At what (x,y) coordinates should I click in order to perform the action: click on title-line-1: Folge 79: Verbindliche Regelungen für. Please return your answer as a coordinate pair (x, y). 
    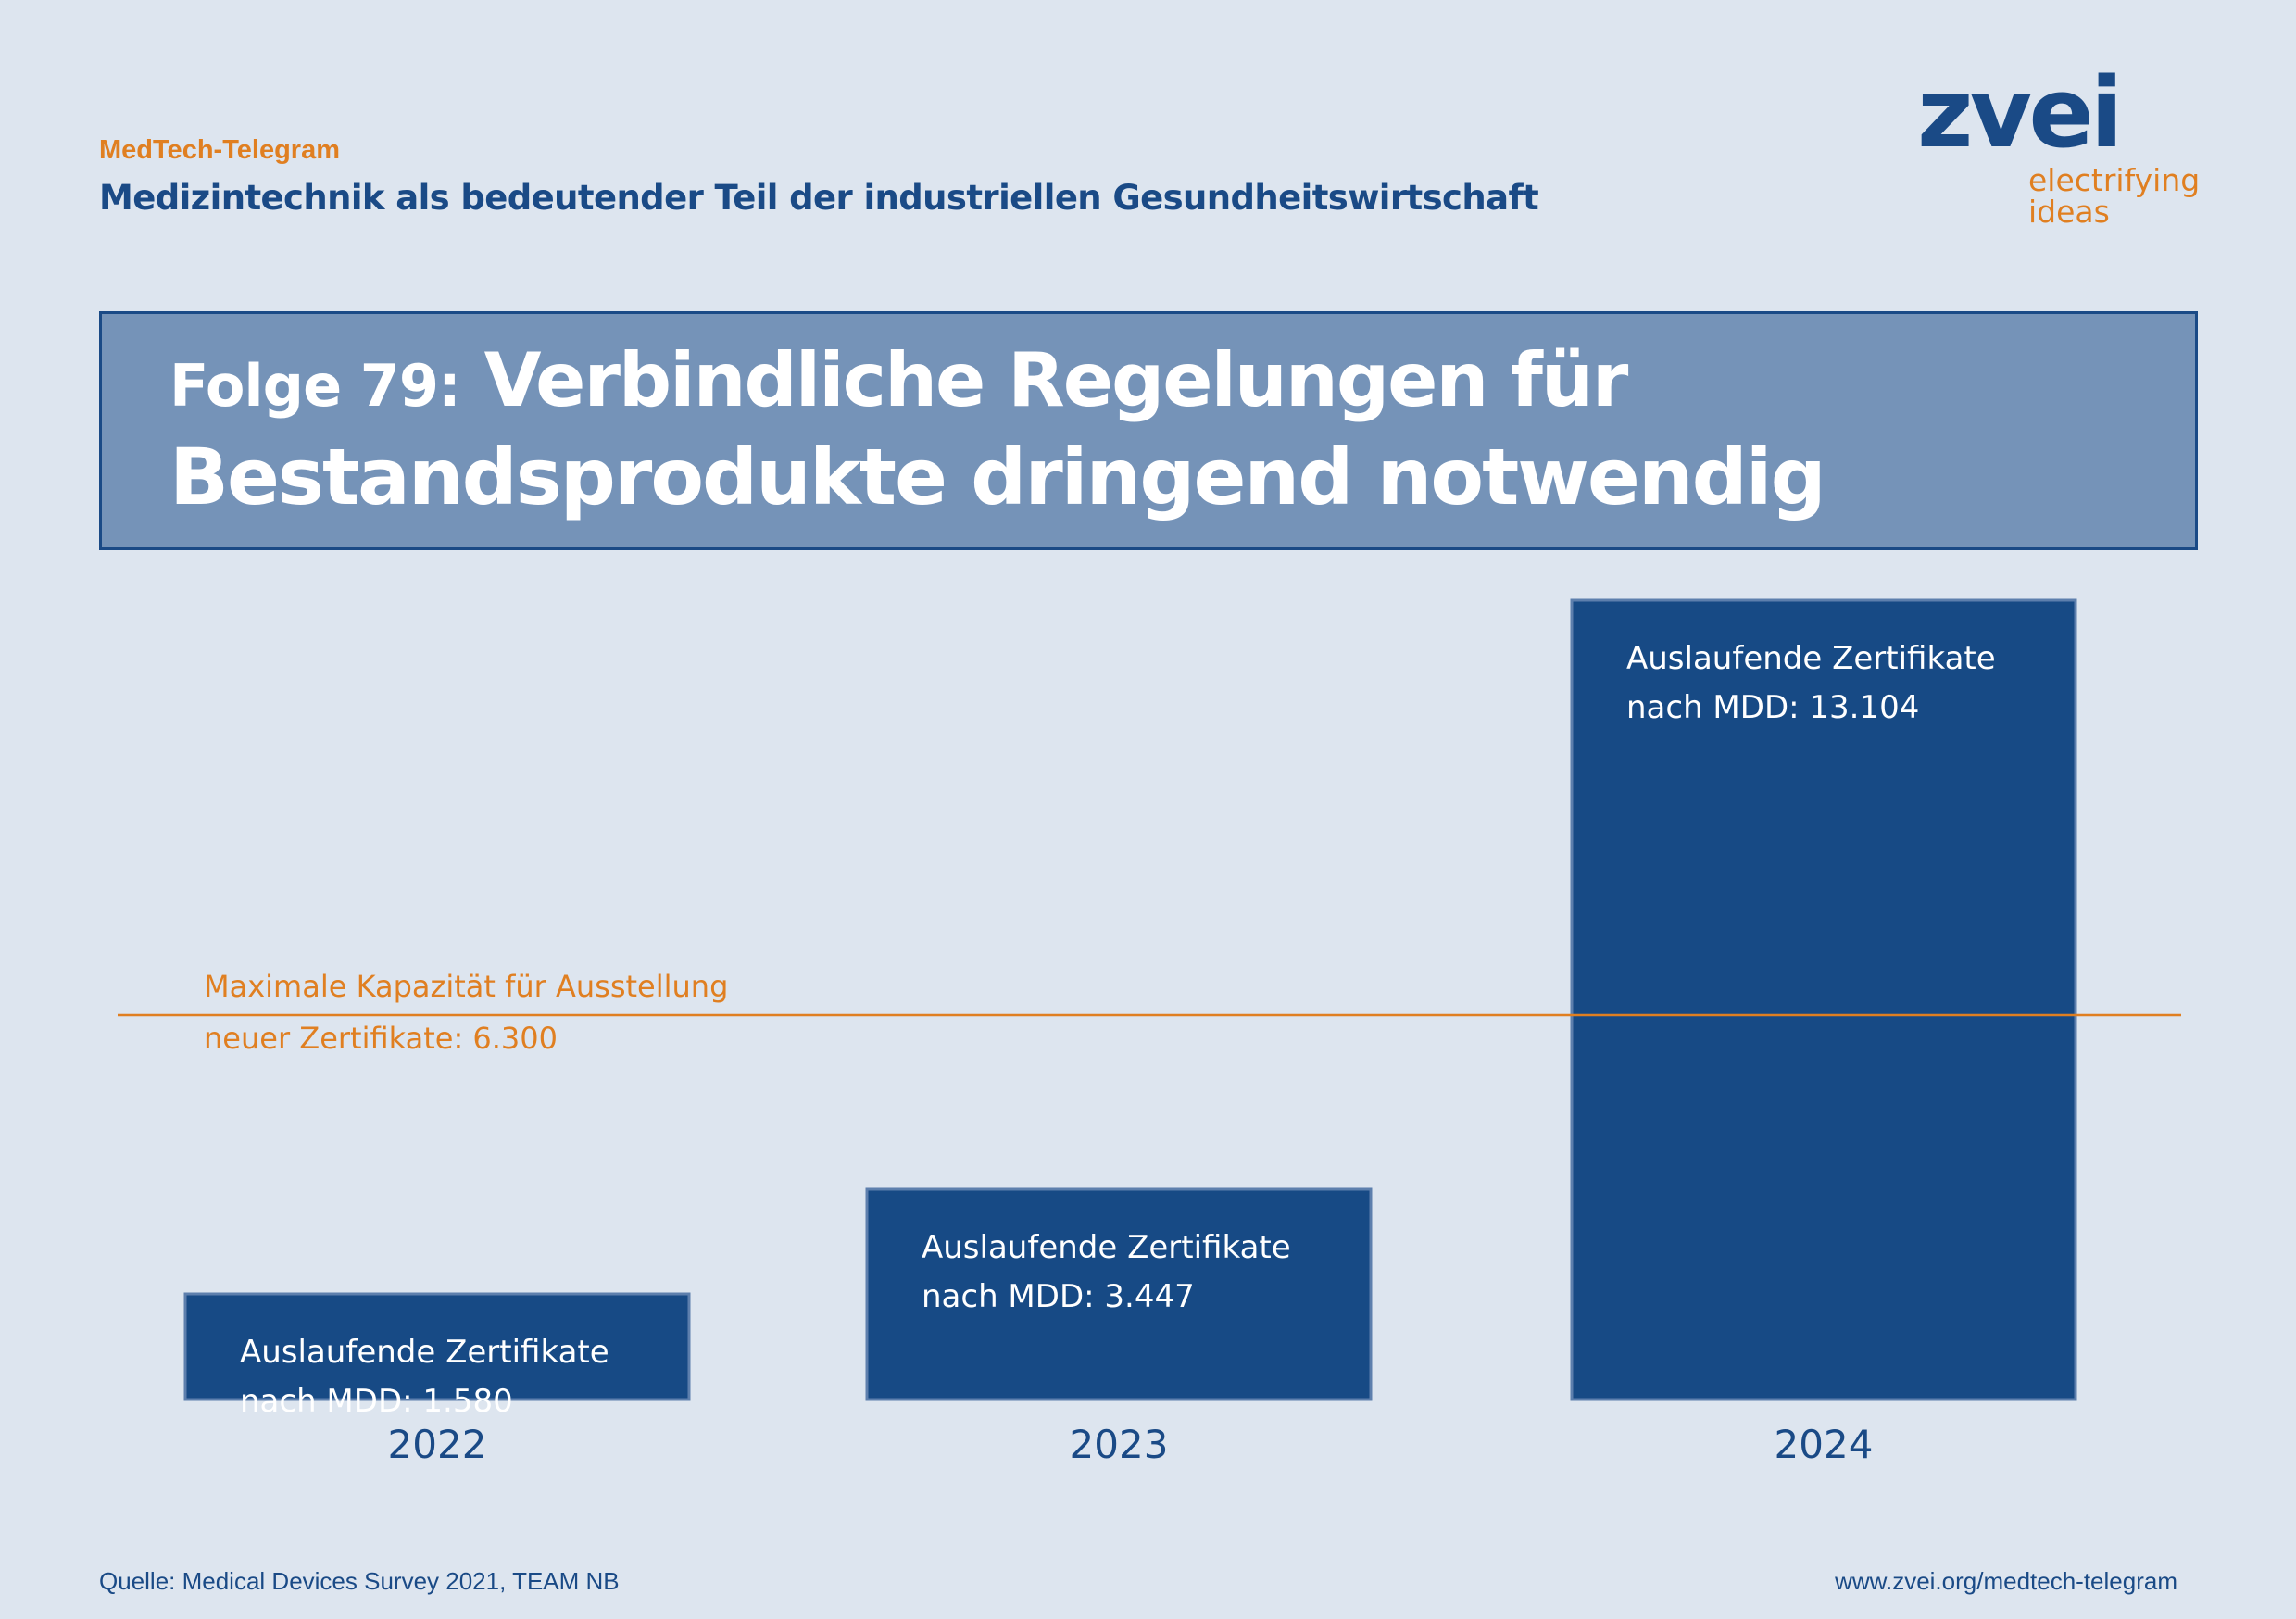
    Looking at the image, I should click on (898, 382).